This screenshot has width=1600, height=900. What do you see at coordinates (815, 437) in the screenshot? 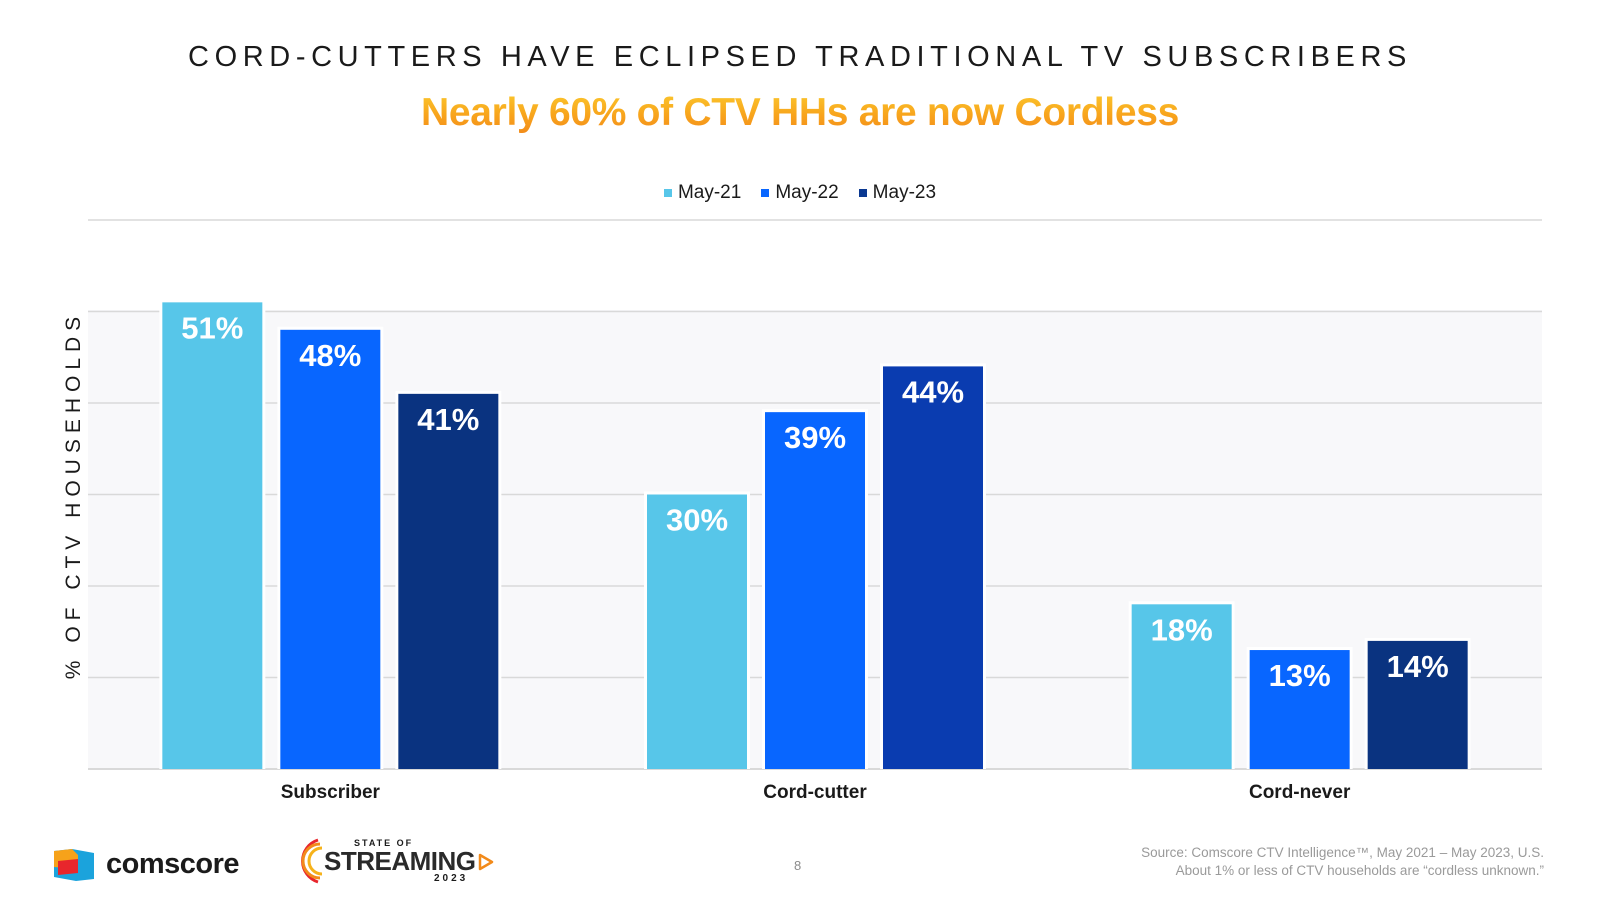
I see `data-label: 39%` at bounding box center [815, 437].